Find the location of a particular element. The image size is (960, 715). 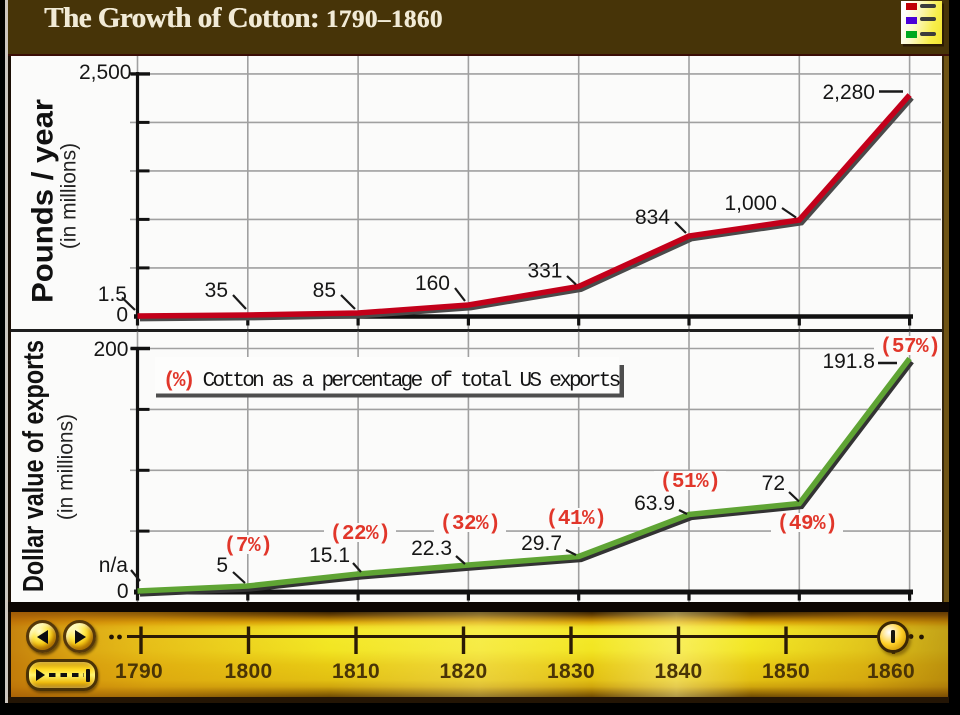

svg-text: (49%) is located at coordinates (807, 524).